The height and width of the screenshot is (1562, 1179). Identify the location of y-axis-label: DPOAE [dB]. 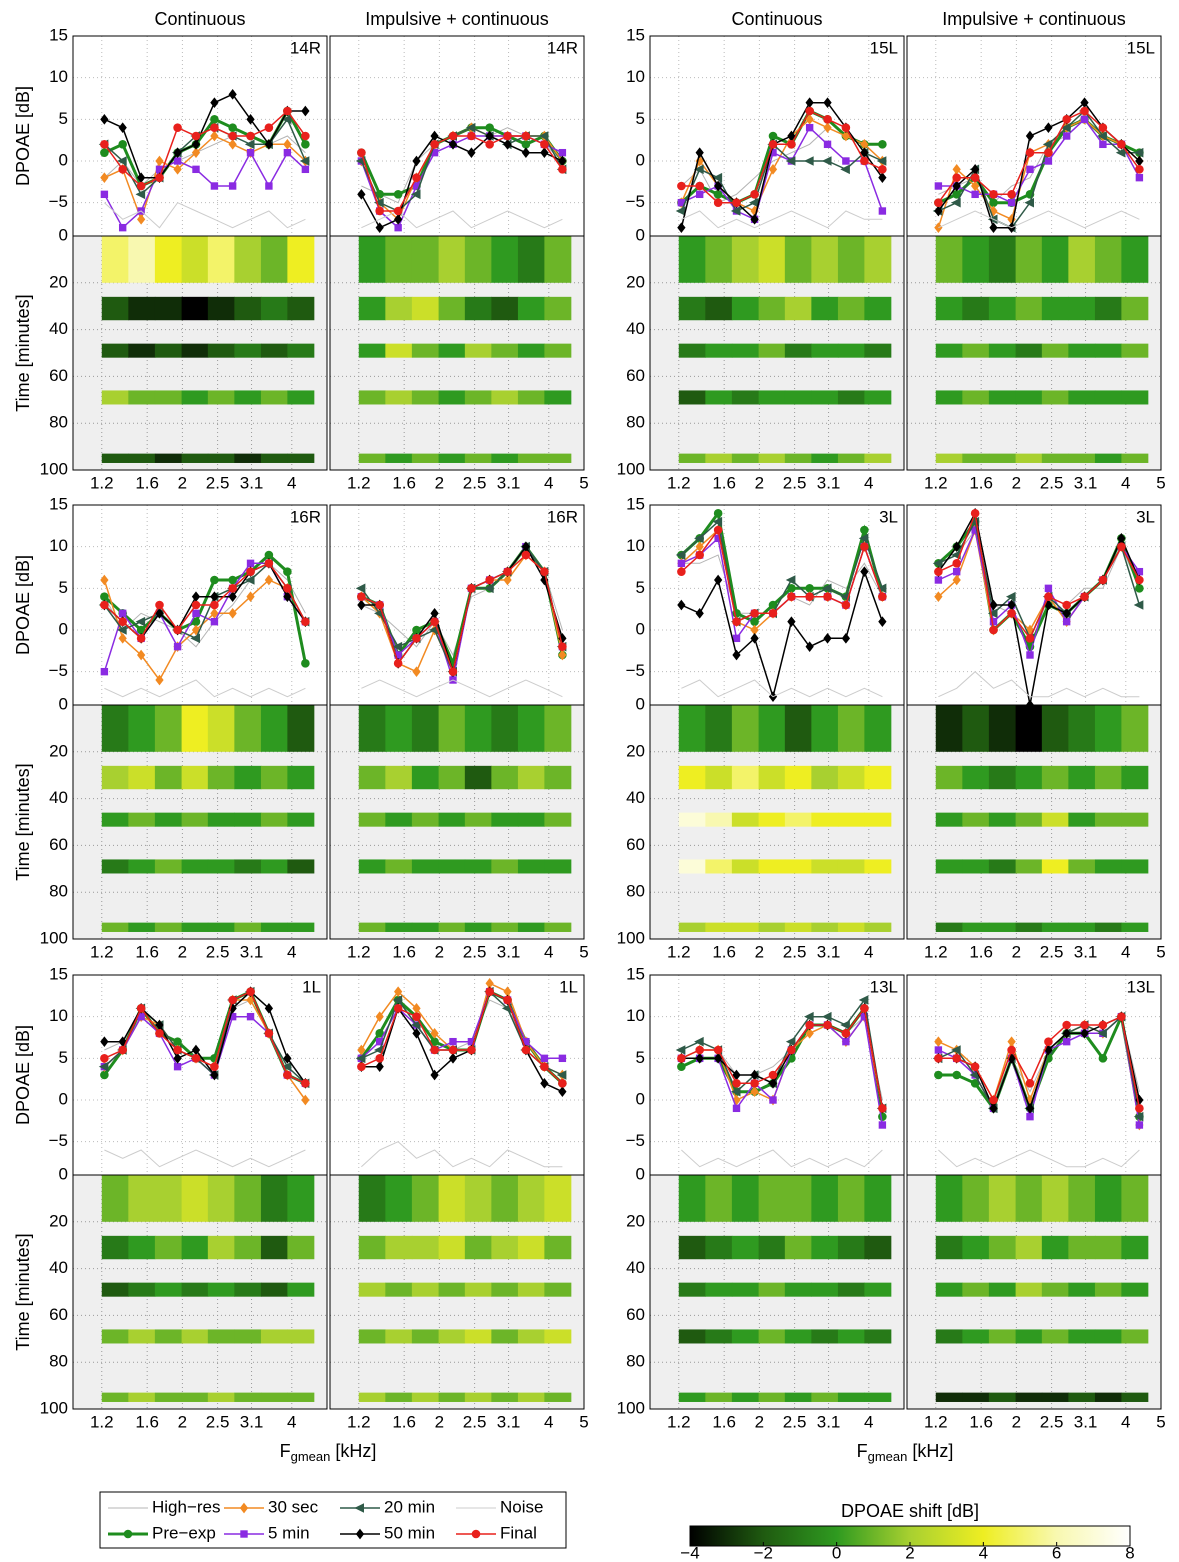
(23, 1075).